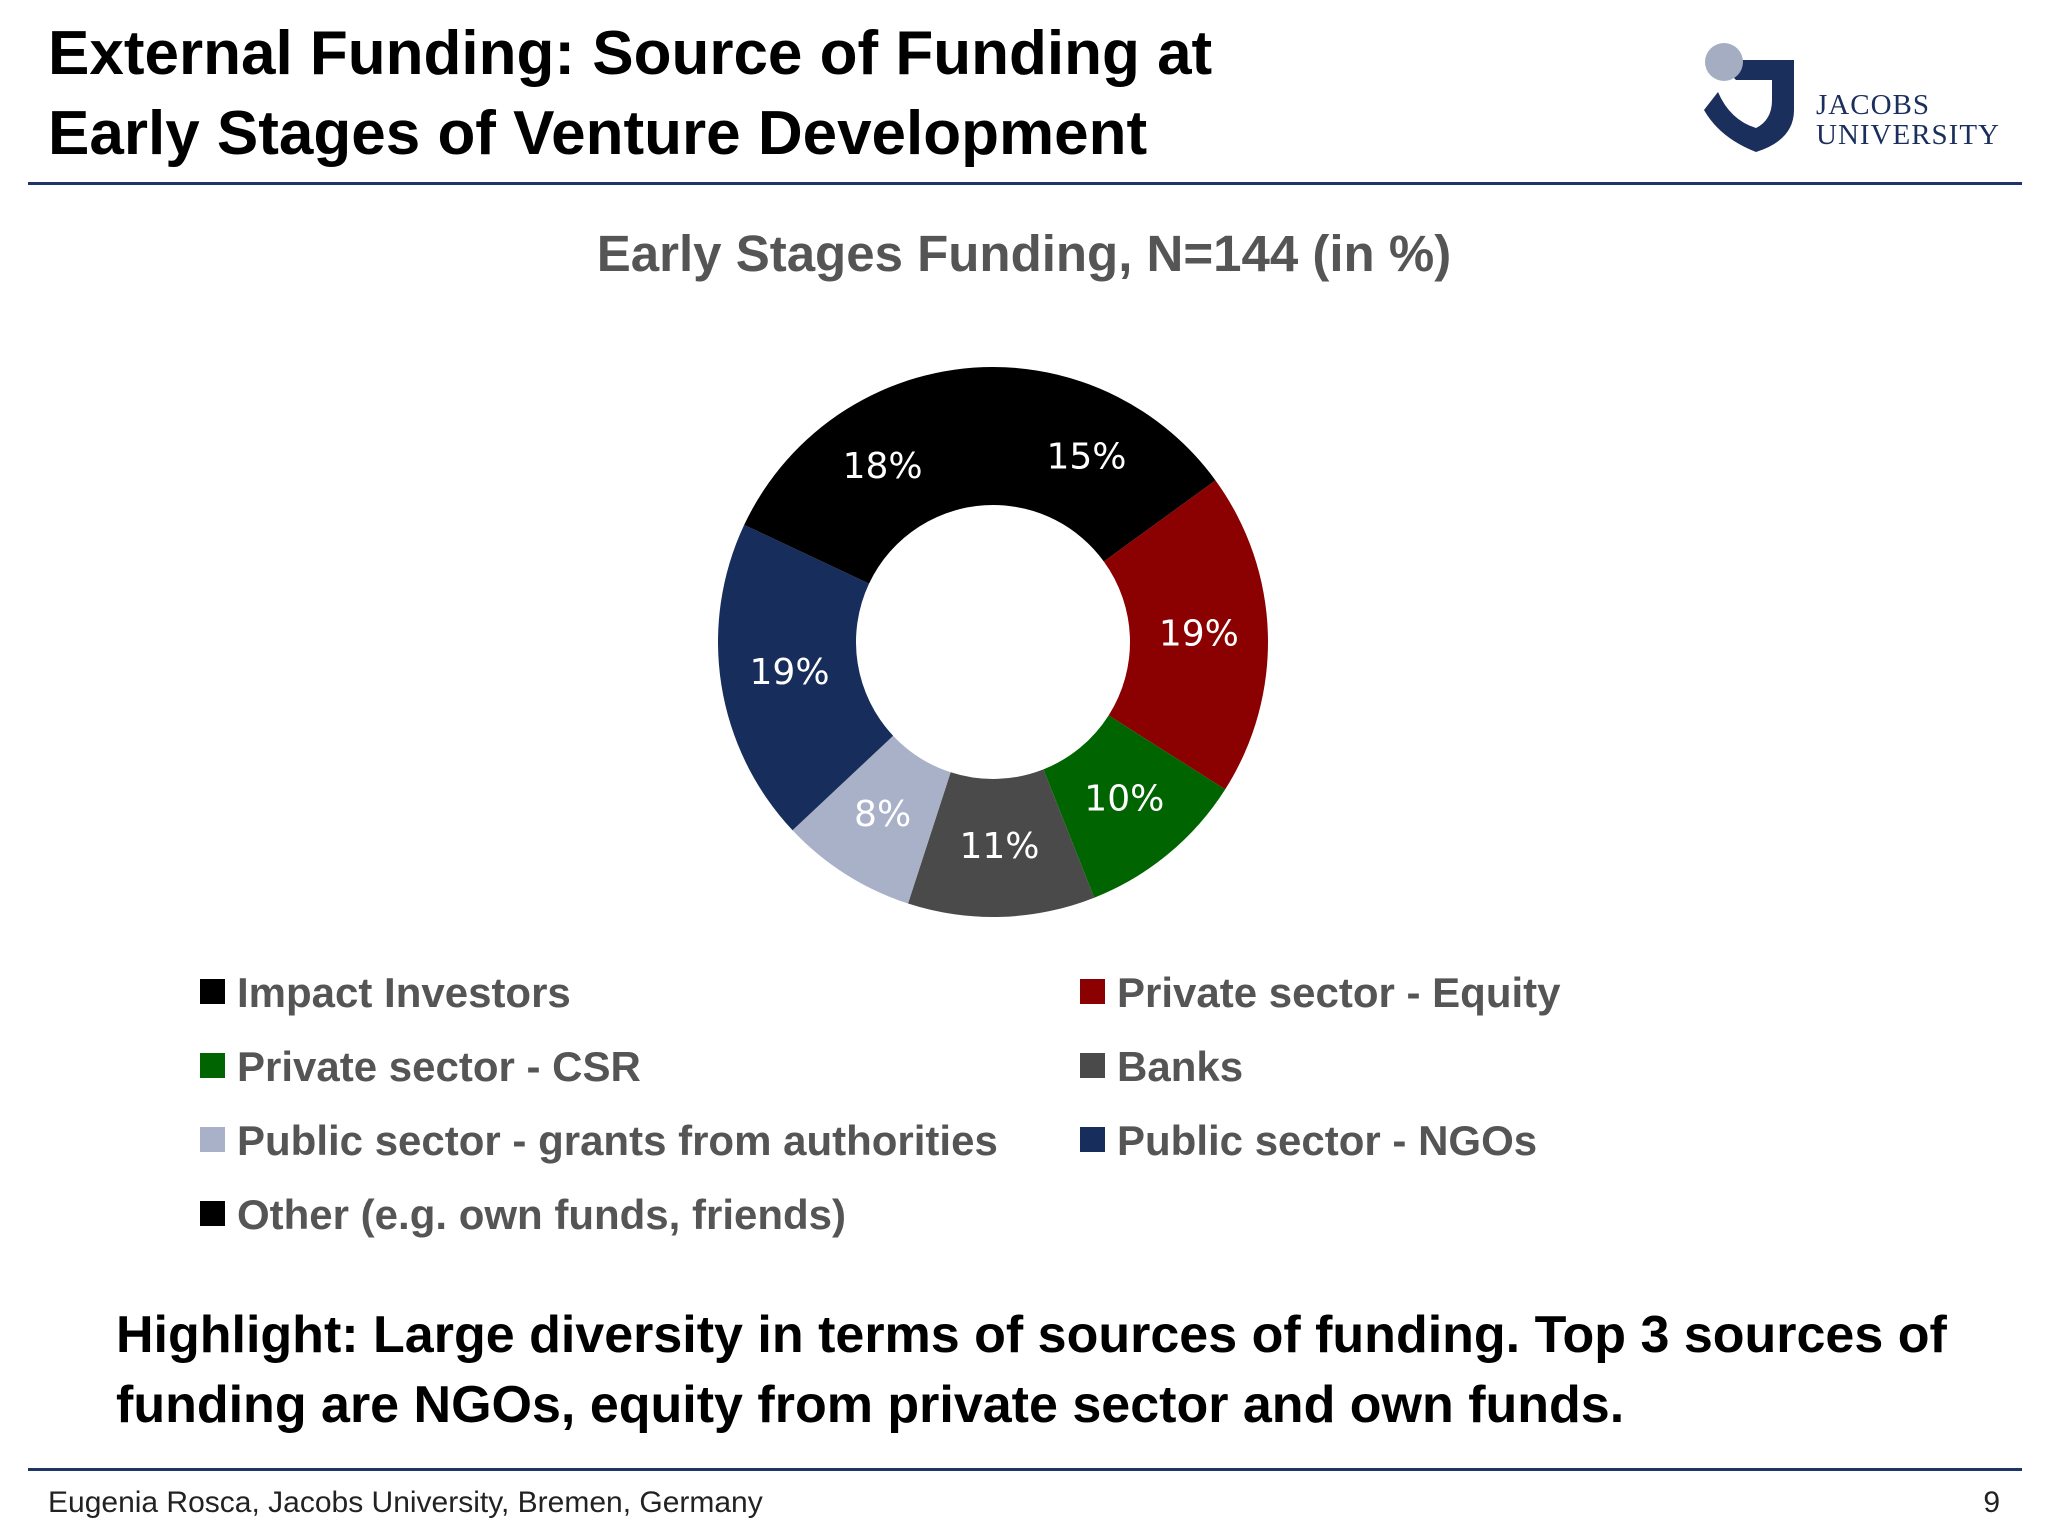 Image resolution: width=2048 pixels, height=1536 pixels. I want to click on data-label-private-sector-equity: 19%, so click(1199, 634).